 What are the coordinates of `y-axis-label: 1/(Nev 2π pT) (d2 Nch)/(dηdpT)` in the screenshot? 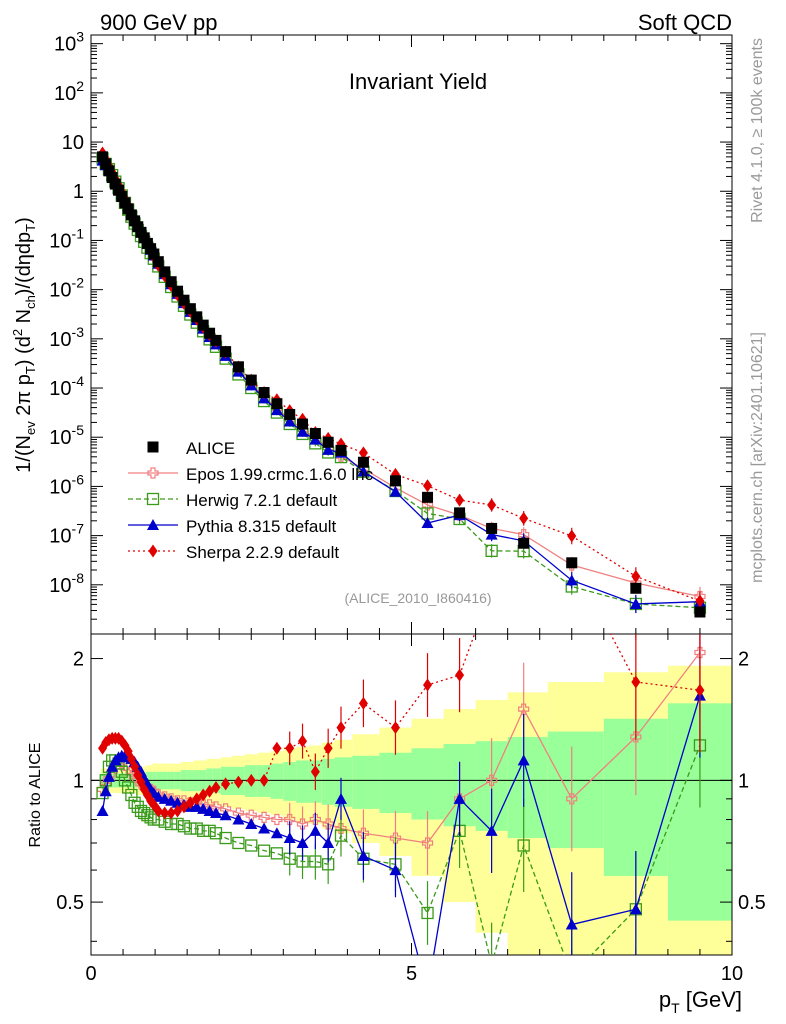 It's located at (24, 345).